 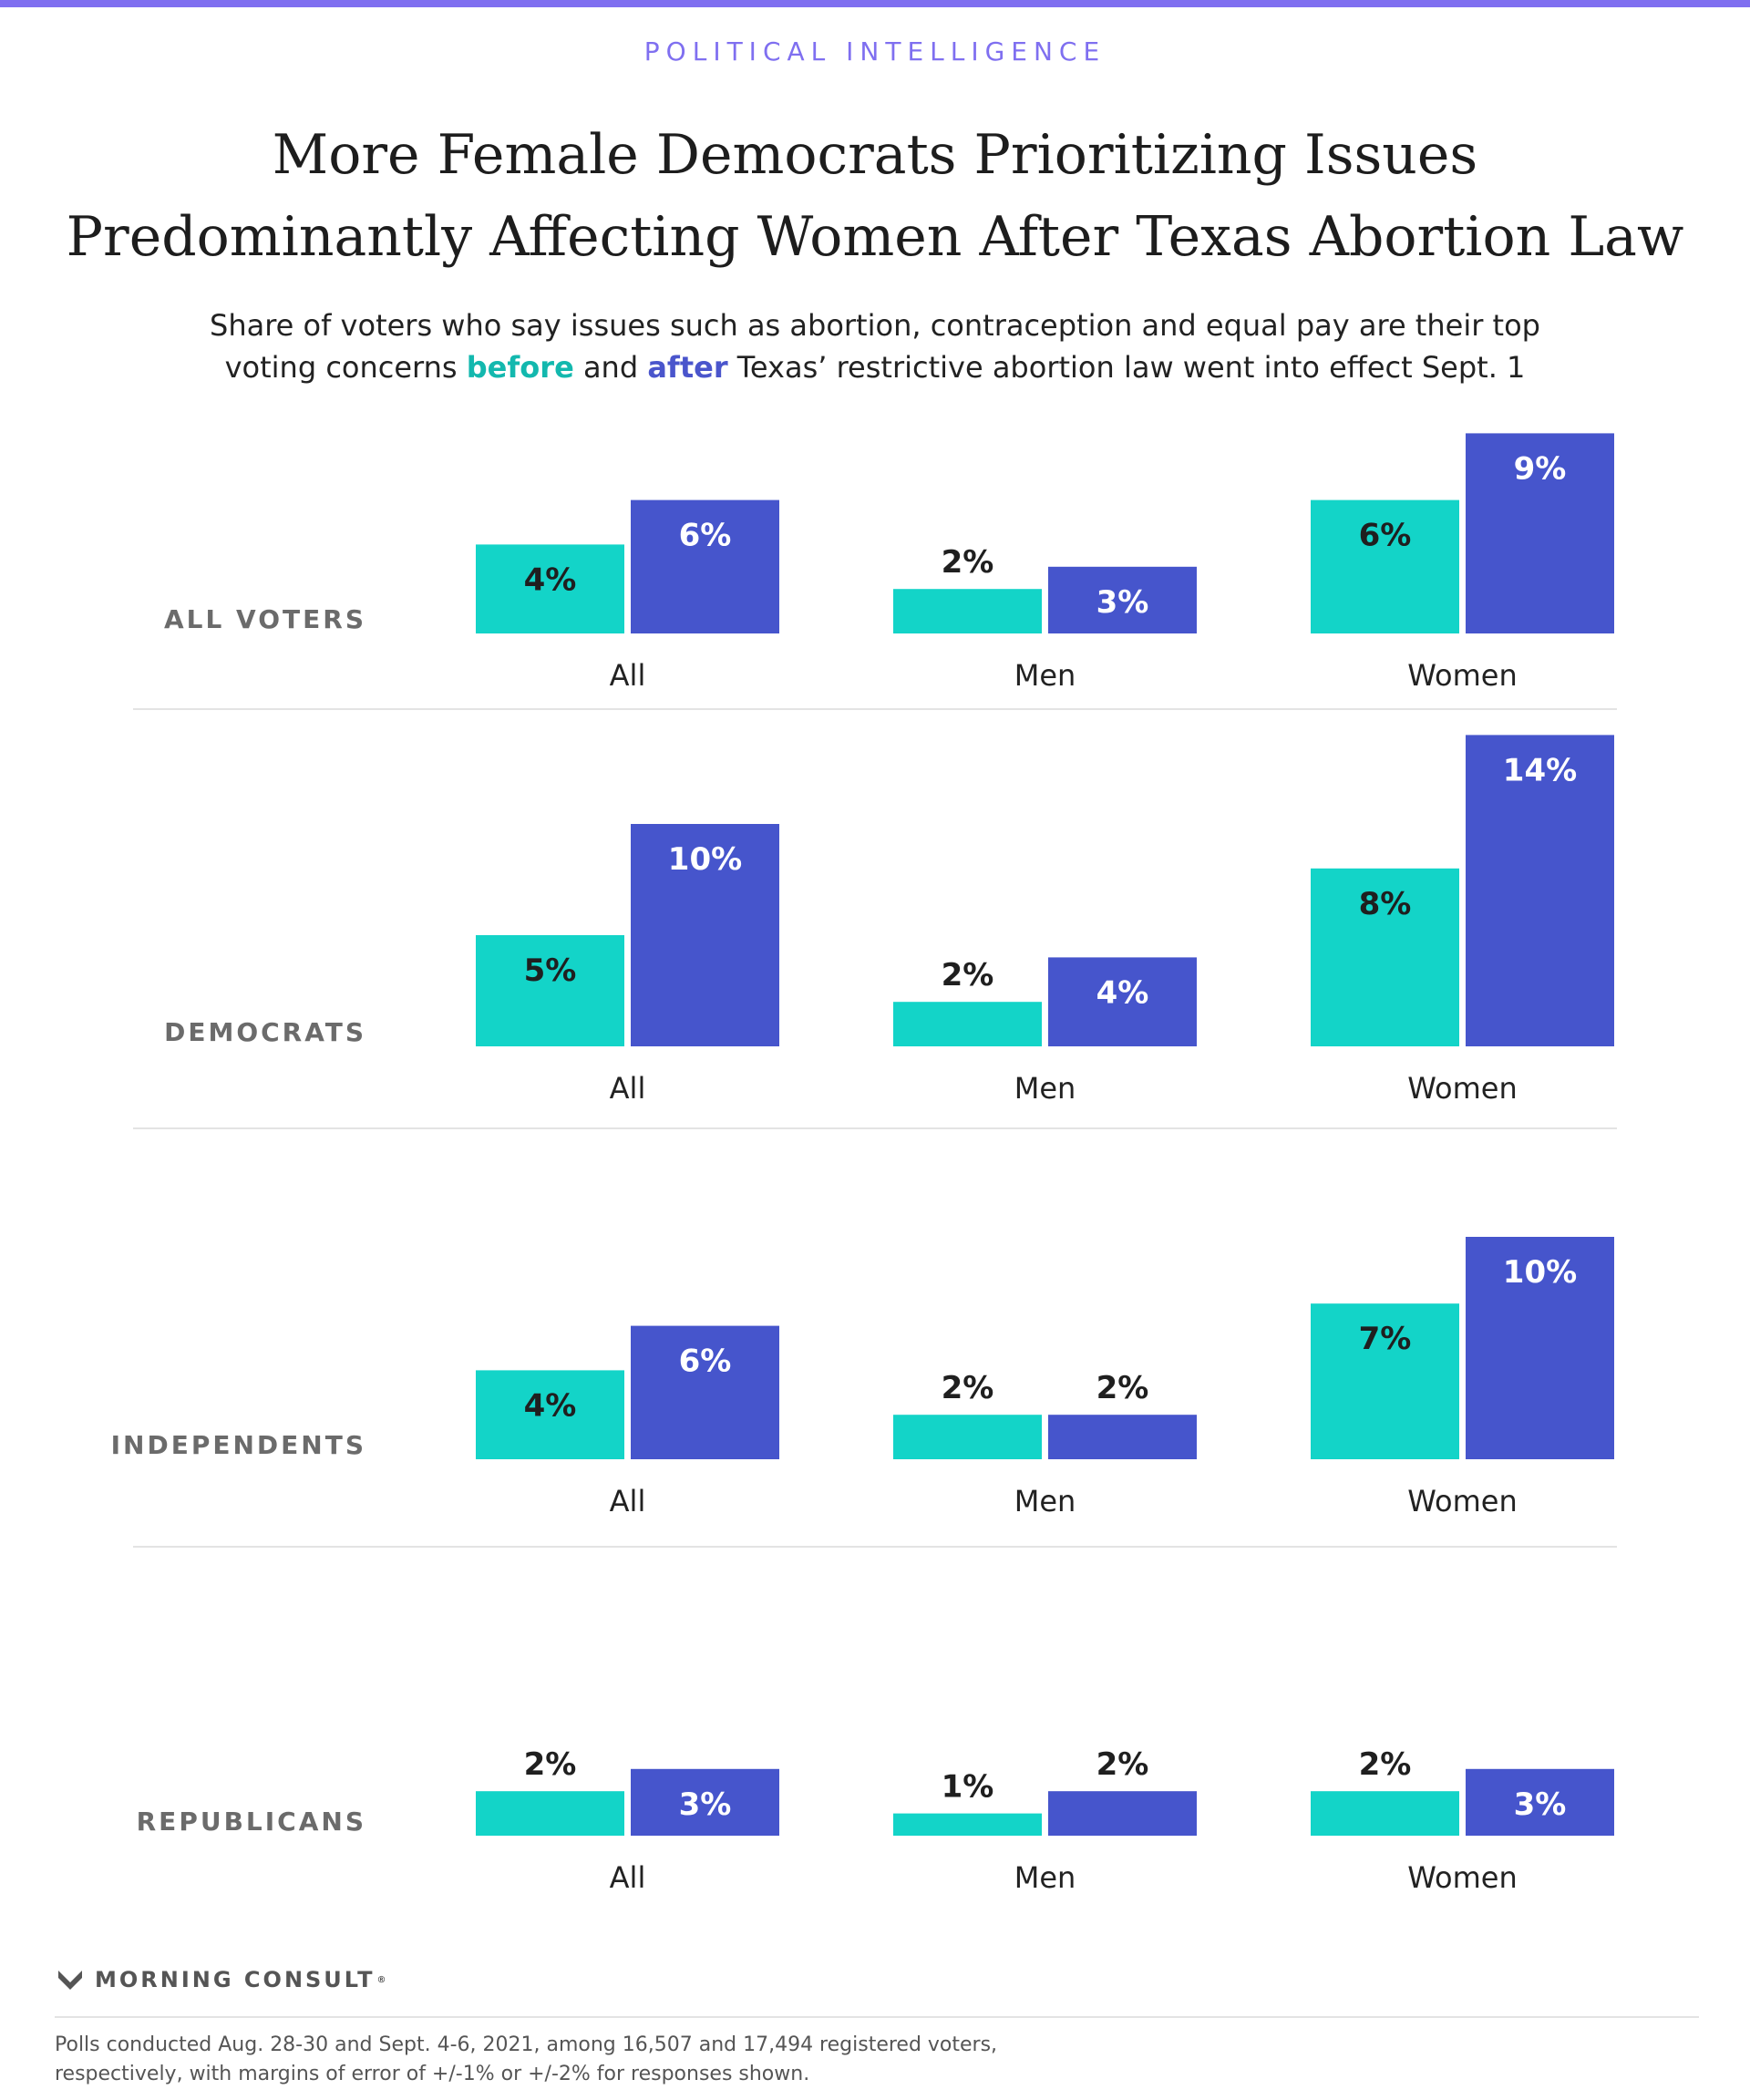 I want to click on brand-logo: MORNING CONSULT ®, so click(x=223, y=1979).